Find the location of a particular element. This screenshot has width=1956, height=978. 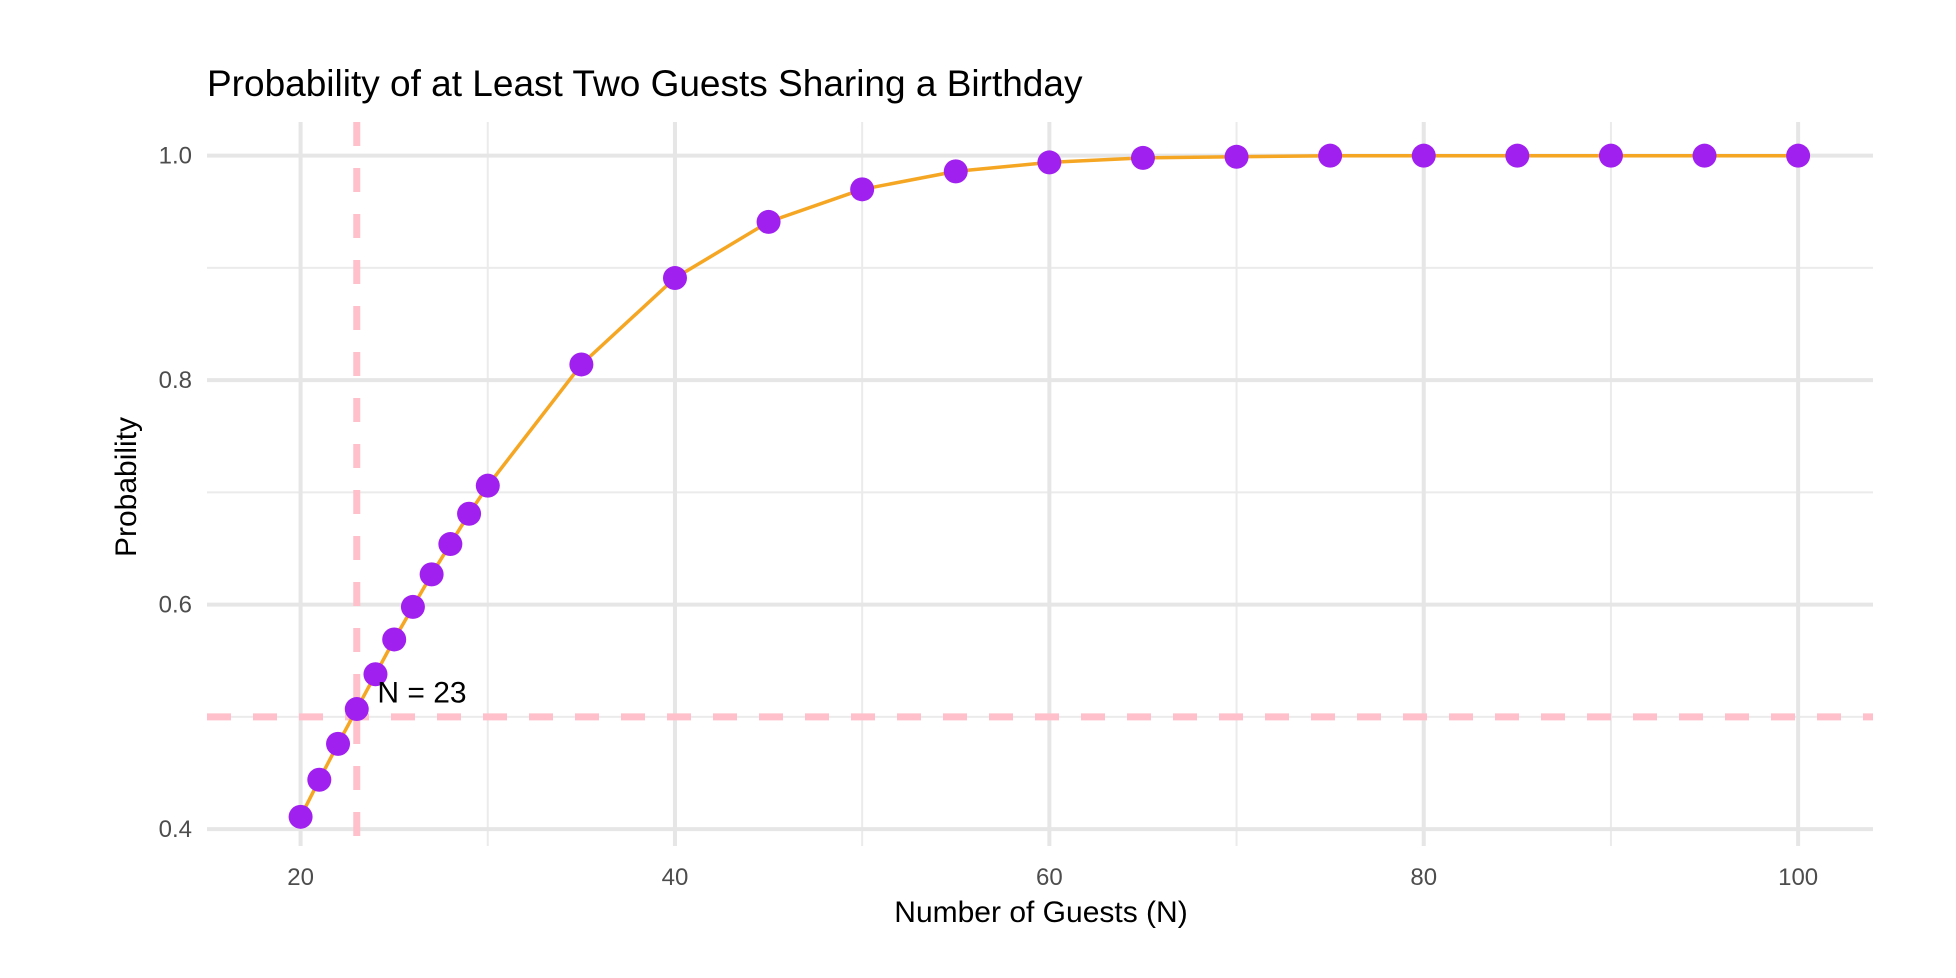

y-axis-title: Probability is located at coordinates (126, 487).